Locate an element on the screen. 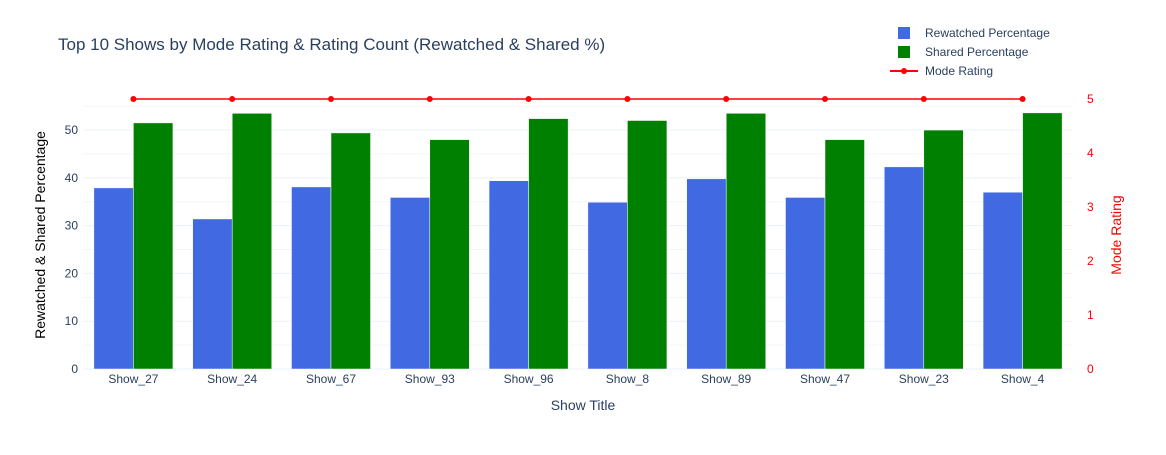  x-tick-label: Show_4 is located at coordinates (1023, 379).